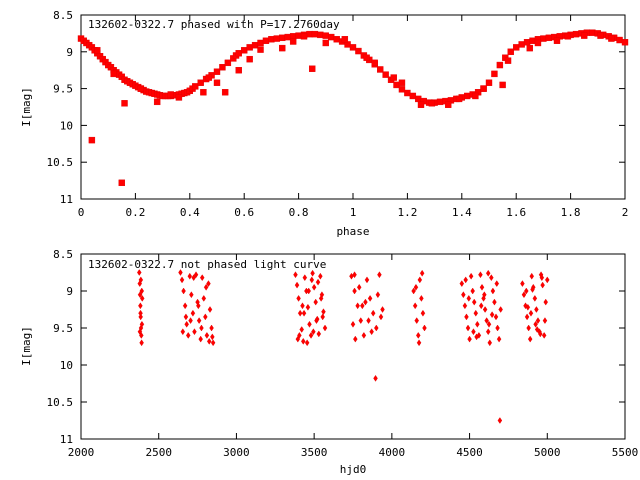  I want to click on x-tick-label: 1.4, so click(462, 212).